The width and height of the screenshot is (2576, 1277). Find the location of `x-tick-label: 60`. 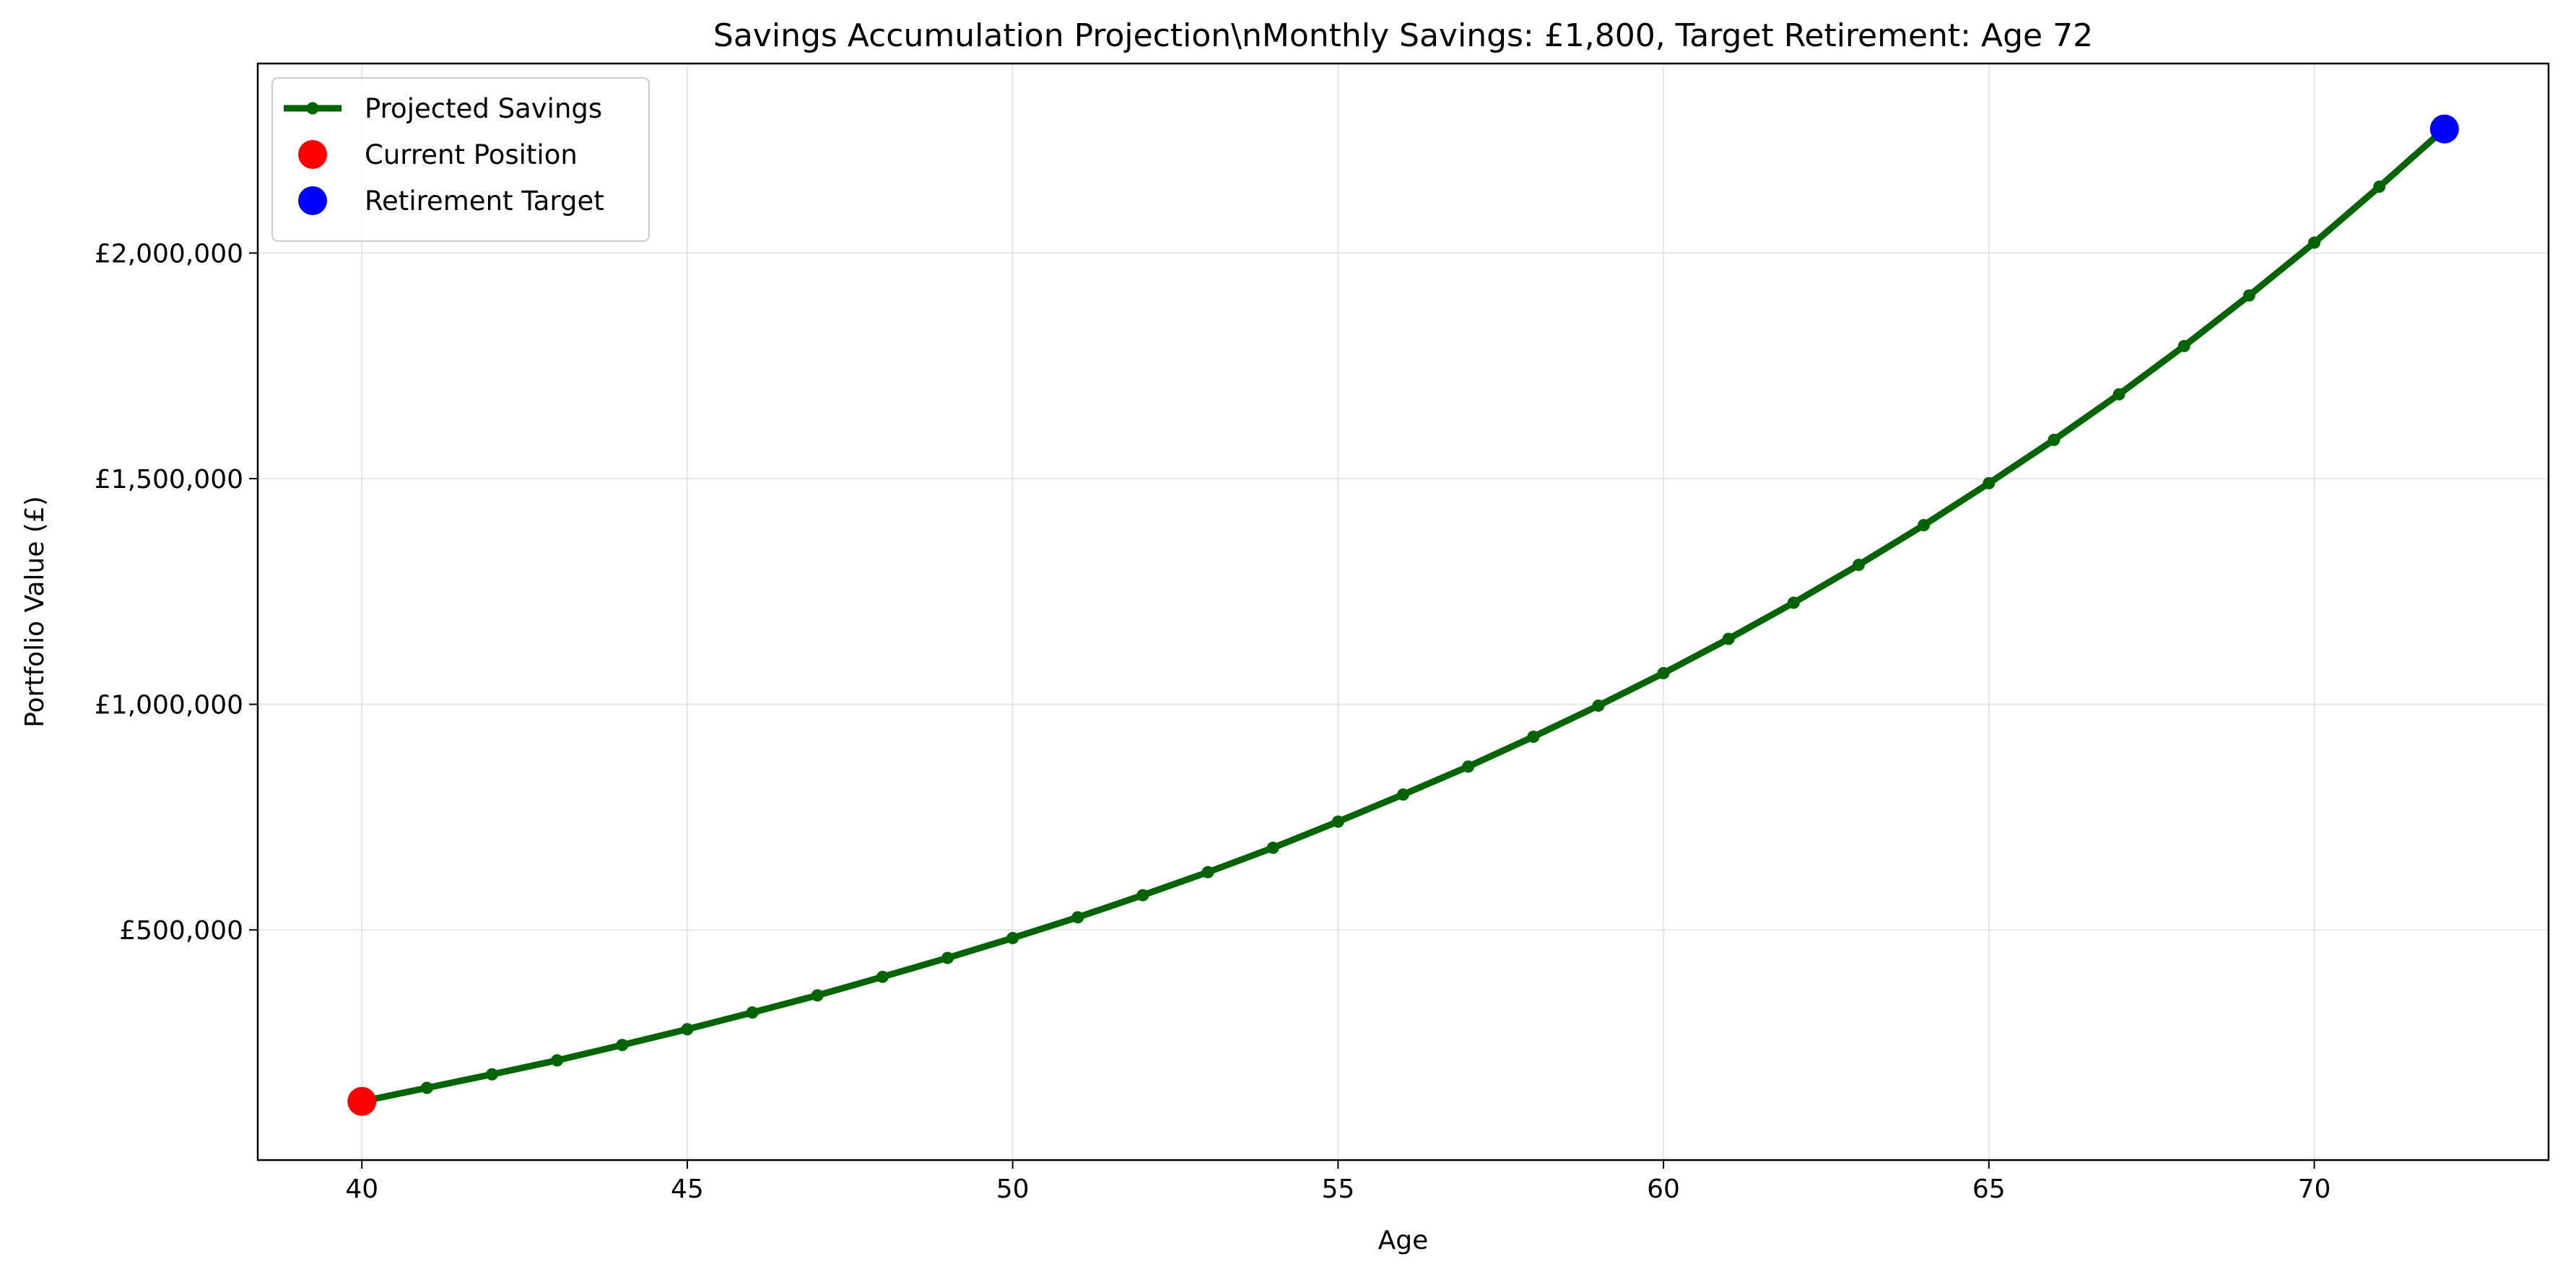

x-tick-label: 60 is located at coordinates (1663, 1189).